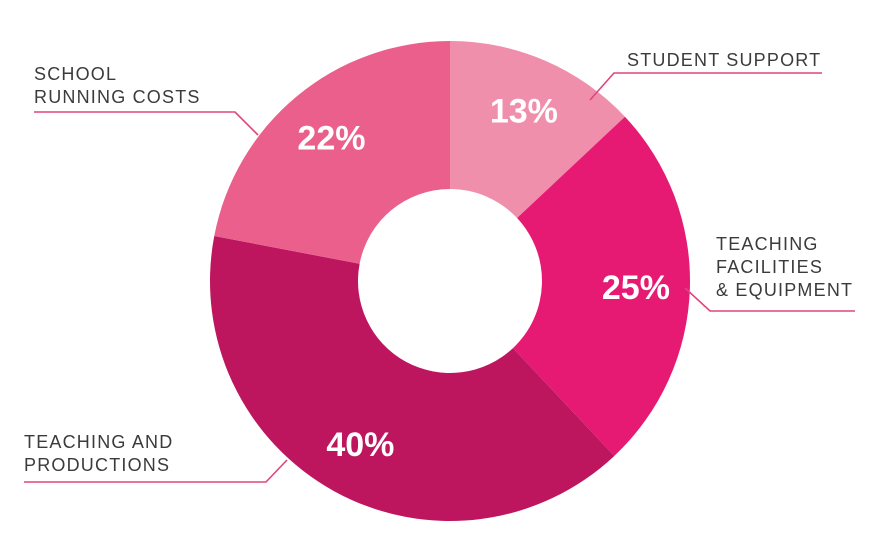 The height and width of the screenshot is (543, 882). Describe the element at coordinates (98, 442) in the screenshot. I see `callout-line: TEACHING AND` at that location.